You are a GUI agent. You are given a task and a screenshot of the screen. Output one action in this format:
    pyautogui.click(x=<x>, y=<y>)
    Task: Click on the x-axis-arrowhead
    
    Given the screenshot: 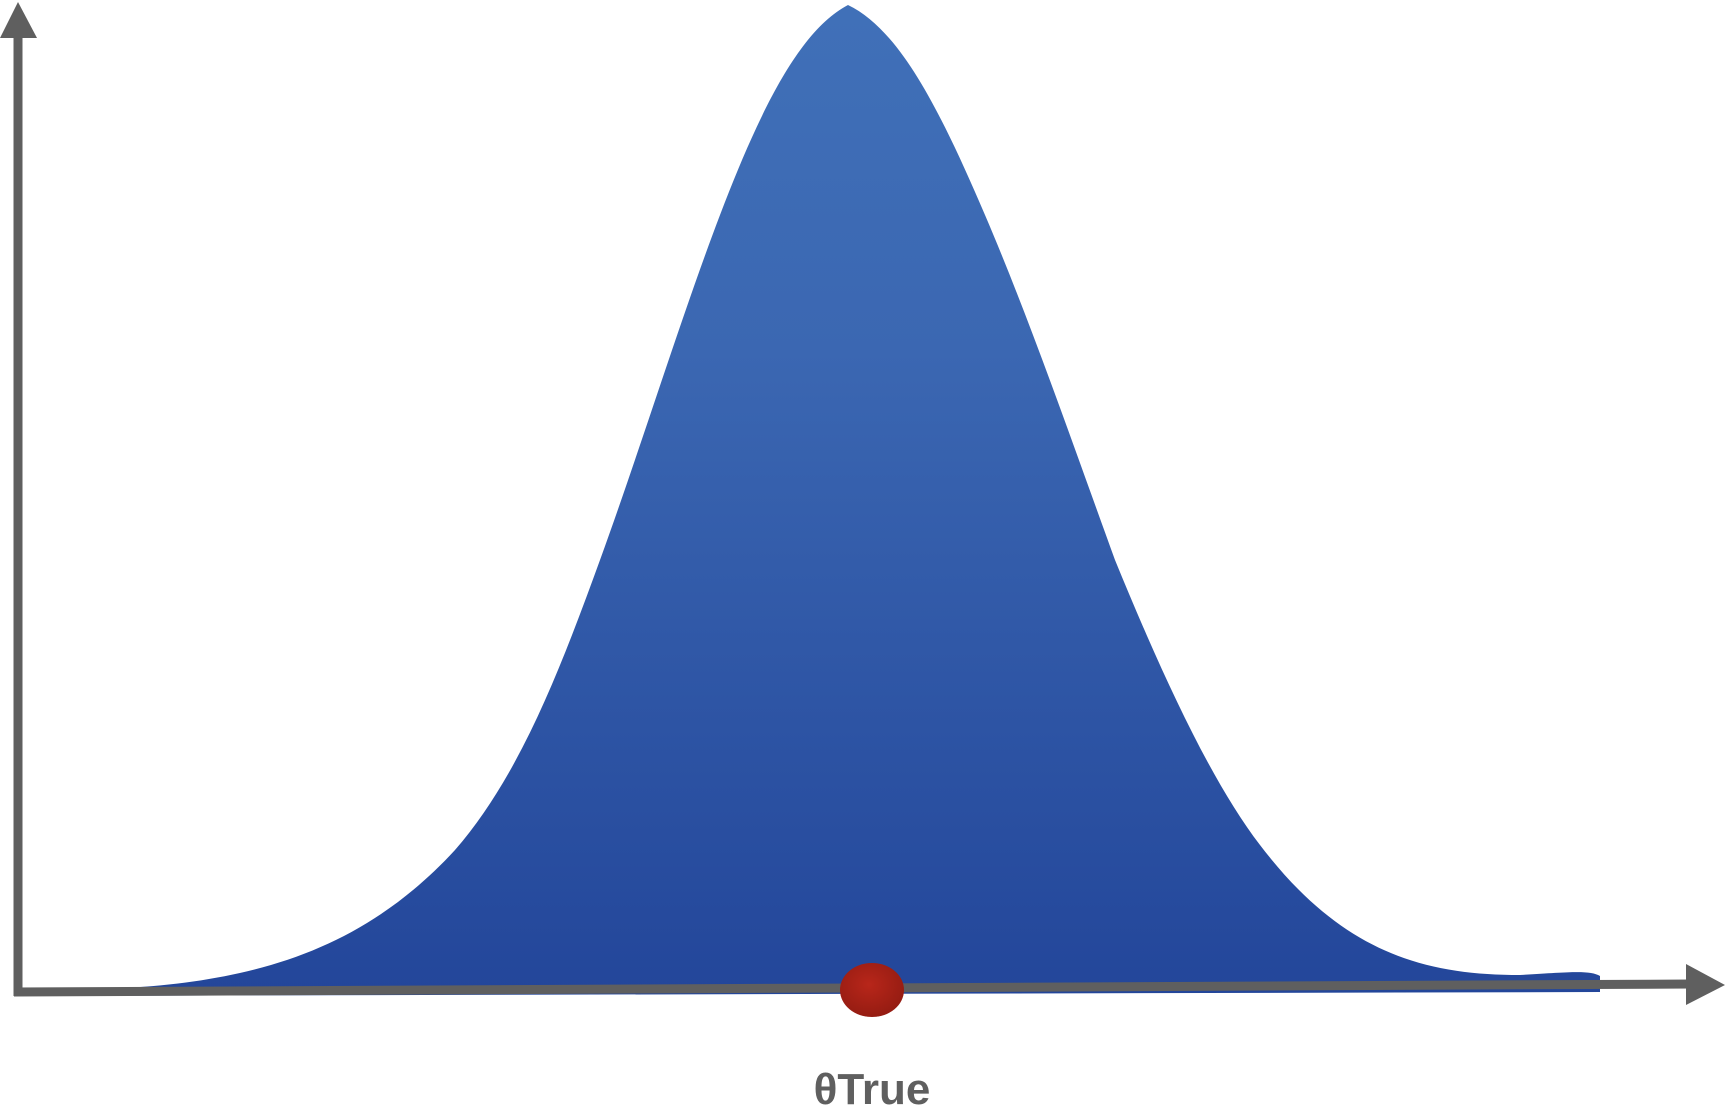 What is the action you would take?
    pyautogui.click(x=1705, y=984)
    